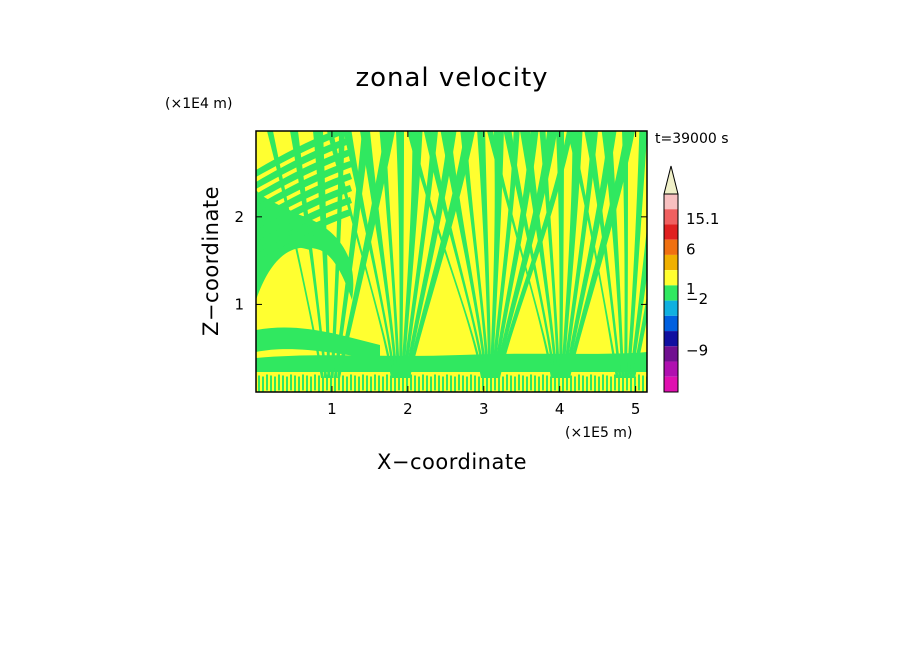 The width and height of the screenshot is (904, 659). I want to click on colorbar-frame, so click(671, 293).